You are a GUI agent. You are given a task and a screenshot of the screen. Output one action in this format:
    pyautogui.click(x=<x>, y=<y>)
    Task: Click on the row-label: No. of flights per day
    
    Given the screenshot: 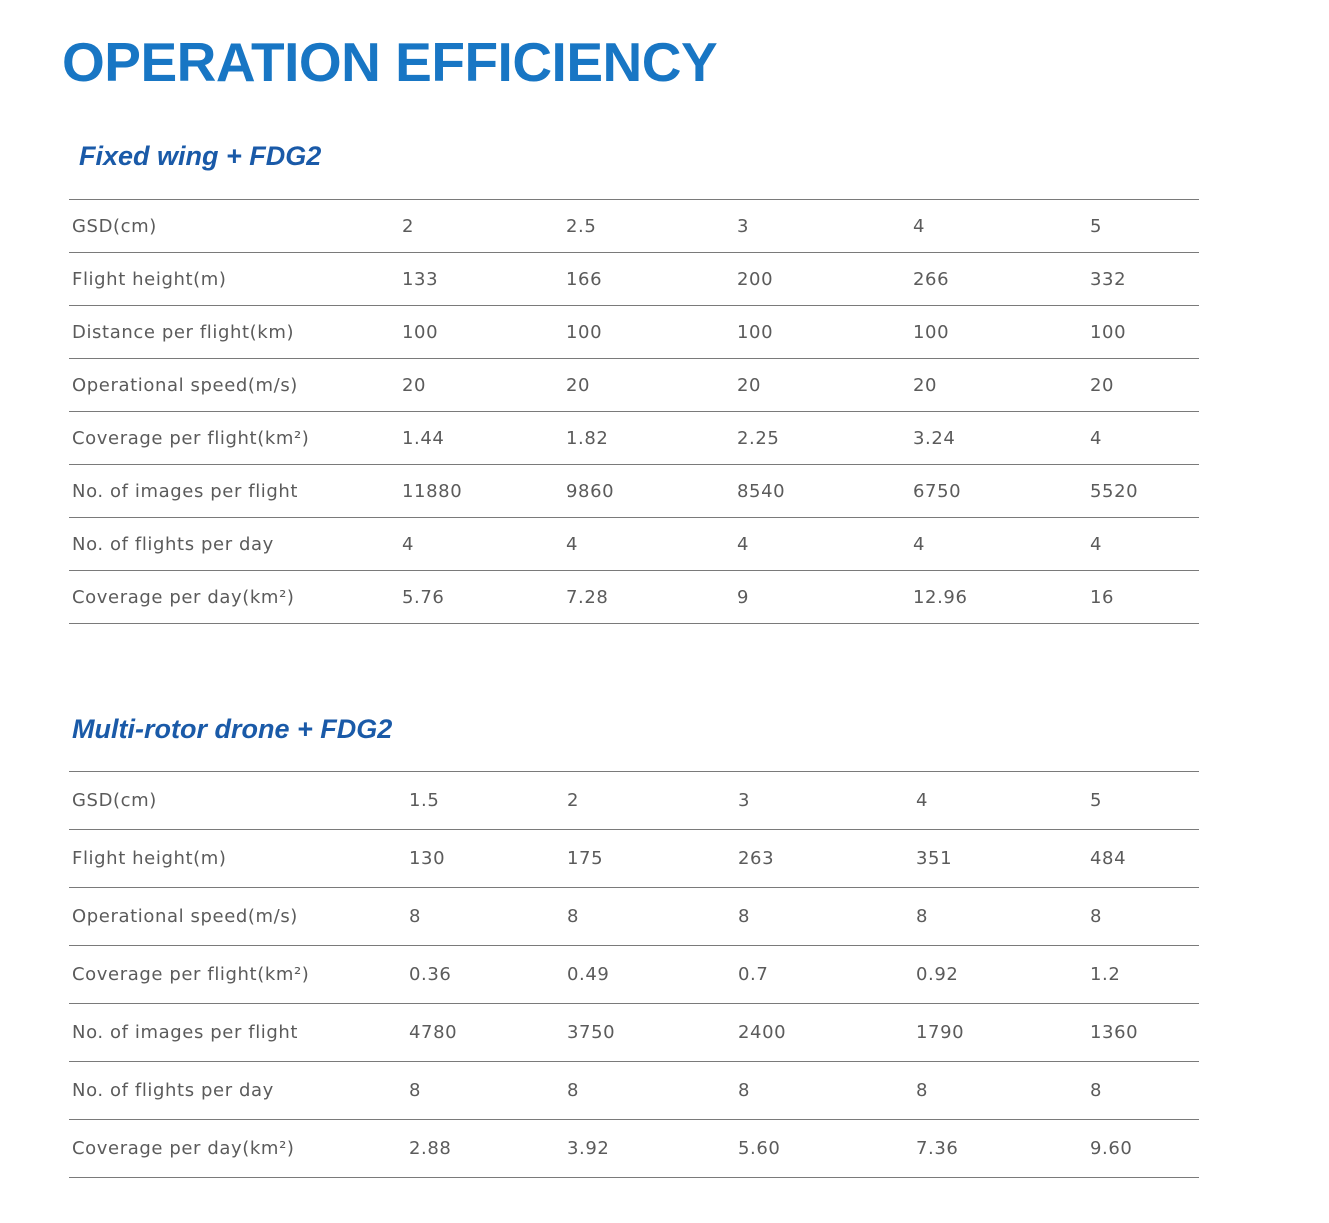 What is the action you would take?
    pyautogui.click(x=235, y=544)
    